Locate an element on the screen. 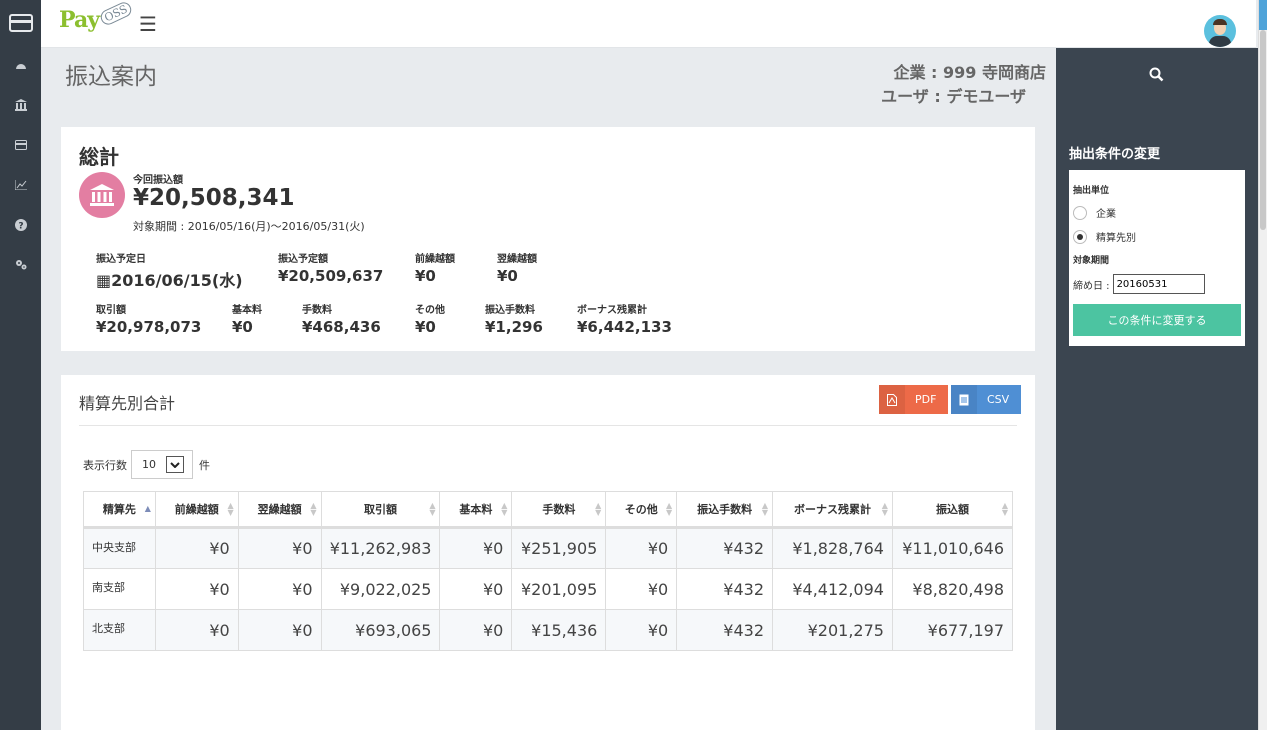 This screenshot has height=730, width=1267. stat-other: その他 ¥0 is located at coordinates (430, 320).